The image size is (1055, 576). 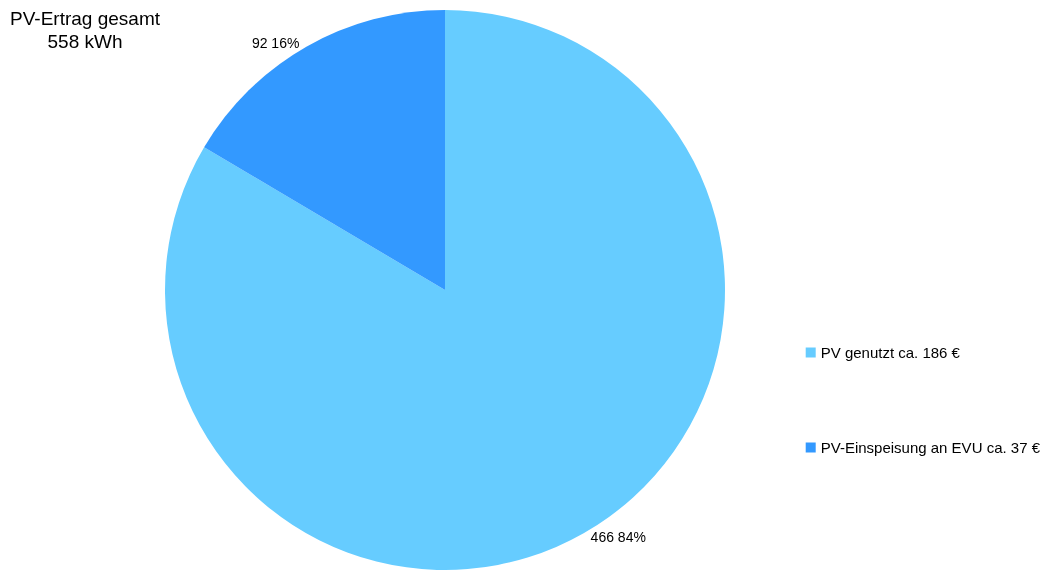 What do you see at coordinates (275, 43) in the screenshot?
I see `data-label: 92 16%` at bounding box center [275, 43].